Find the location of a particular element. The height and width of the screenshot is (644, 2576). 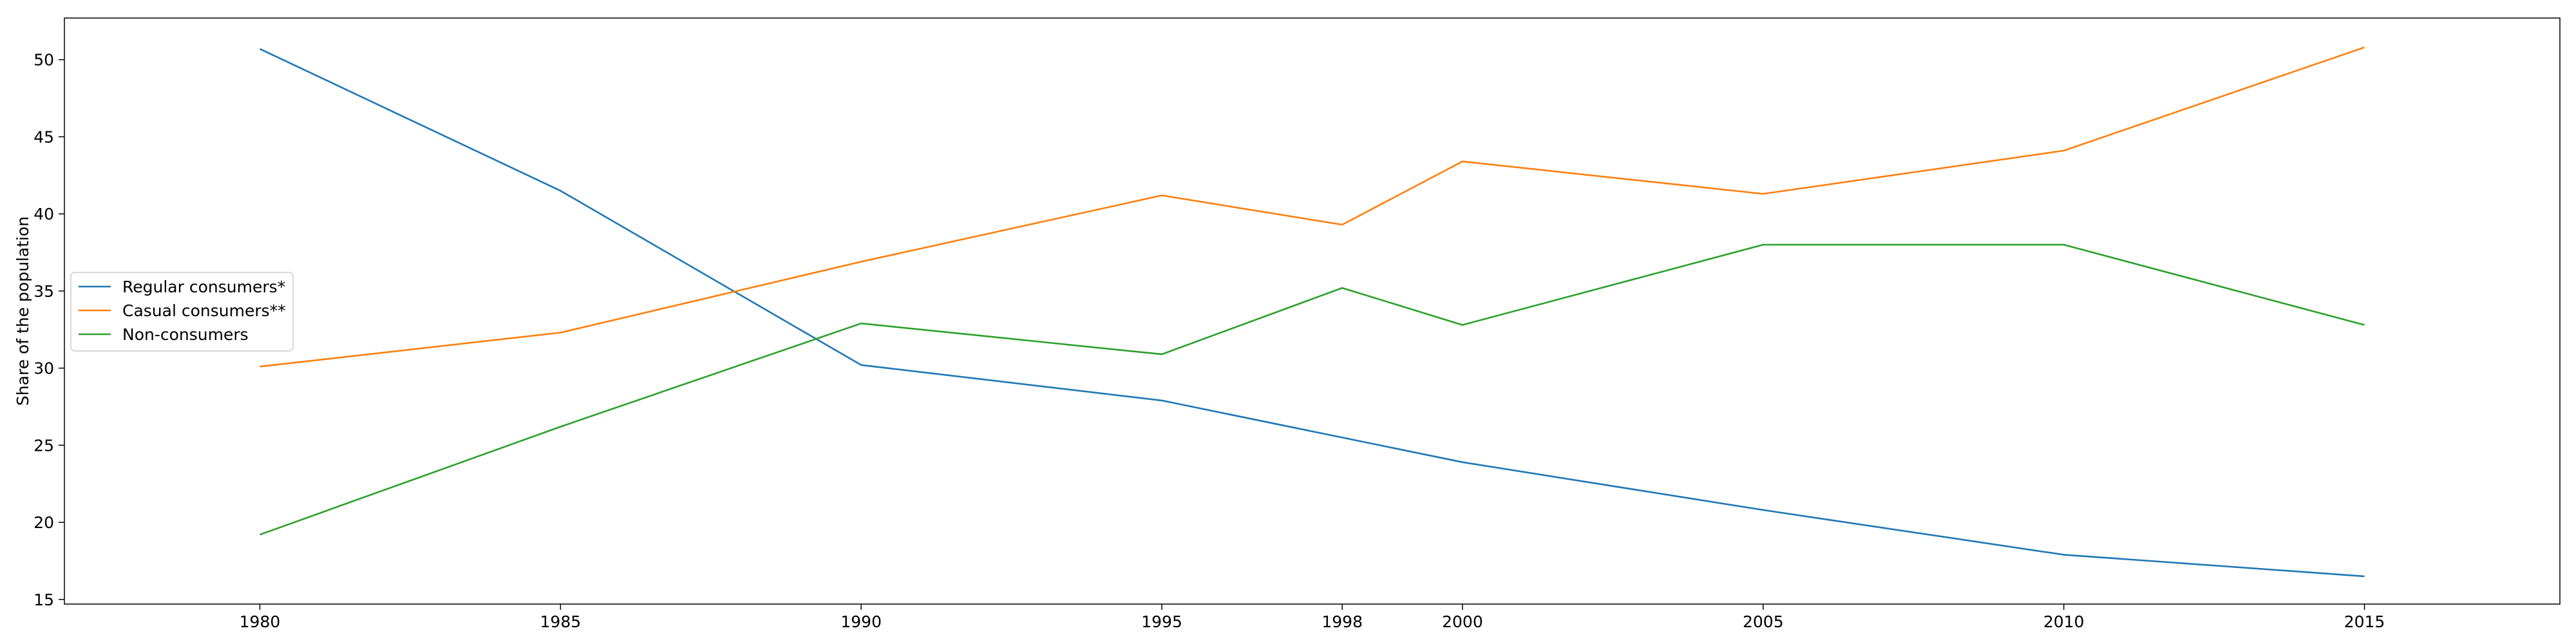

x-axis: 1980 1985 1990 1995 1998 2000 2005 2010 2015 is located at coordinates (1313, 618).